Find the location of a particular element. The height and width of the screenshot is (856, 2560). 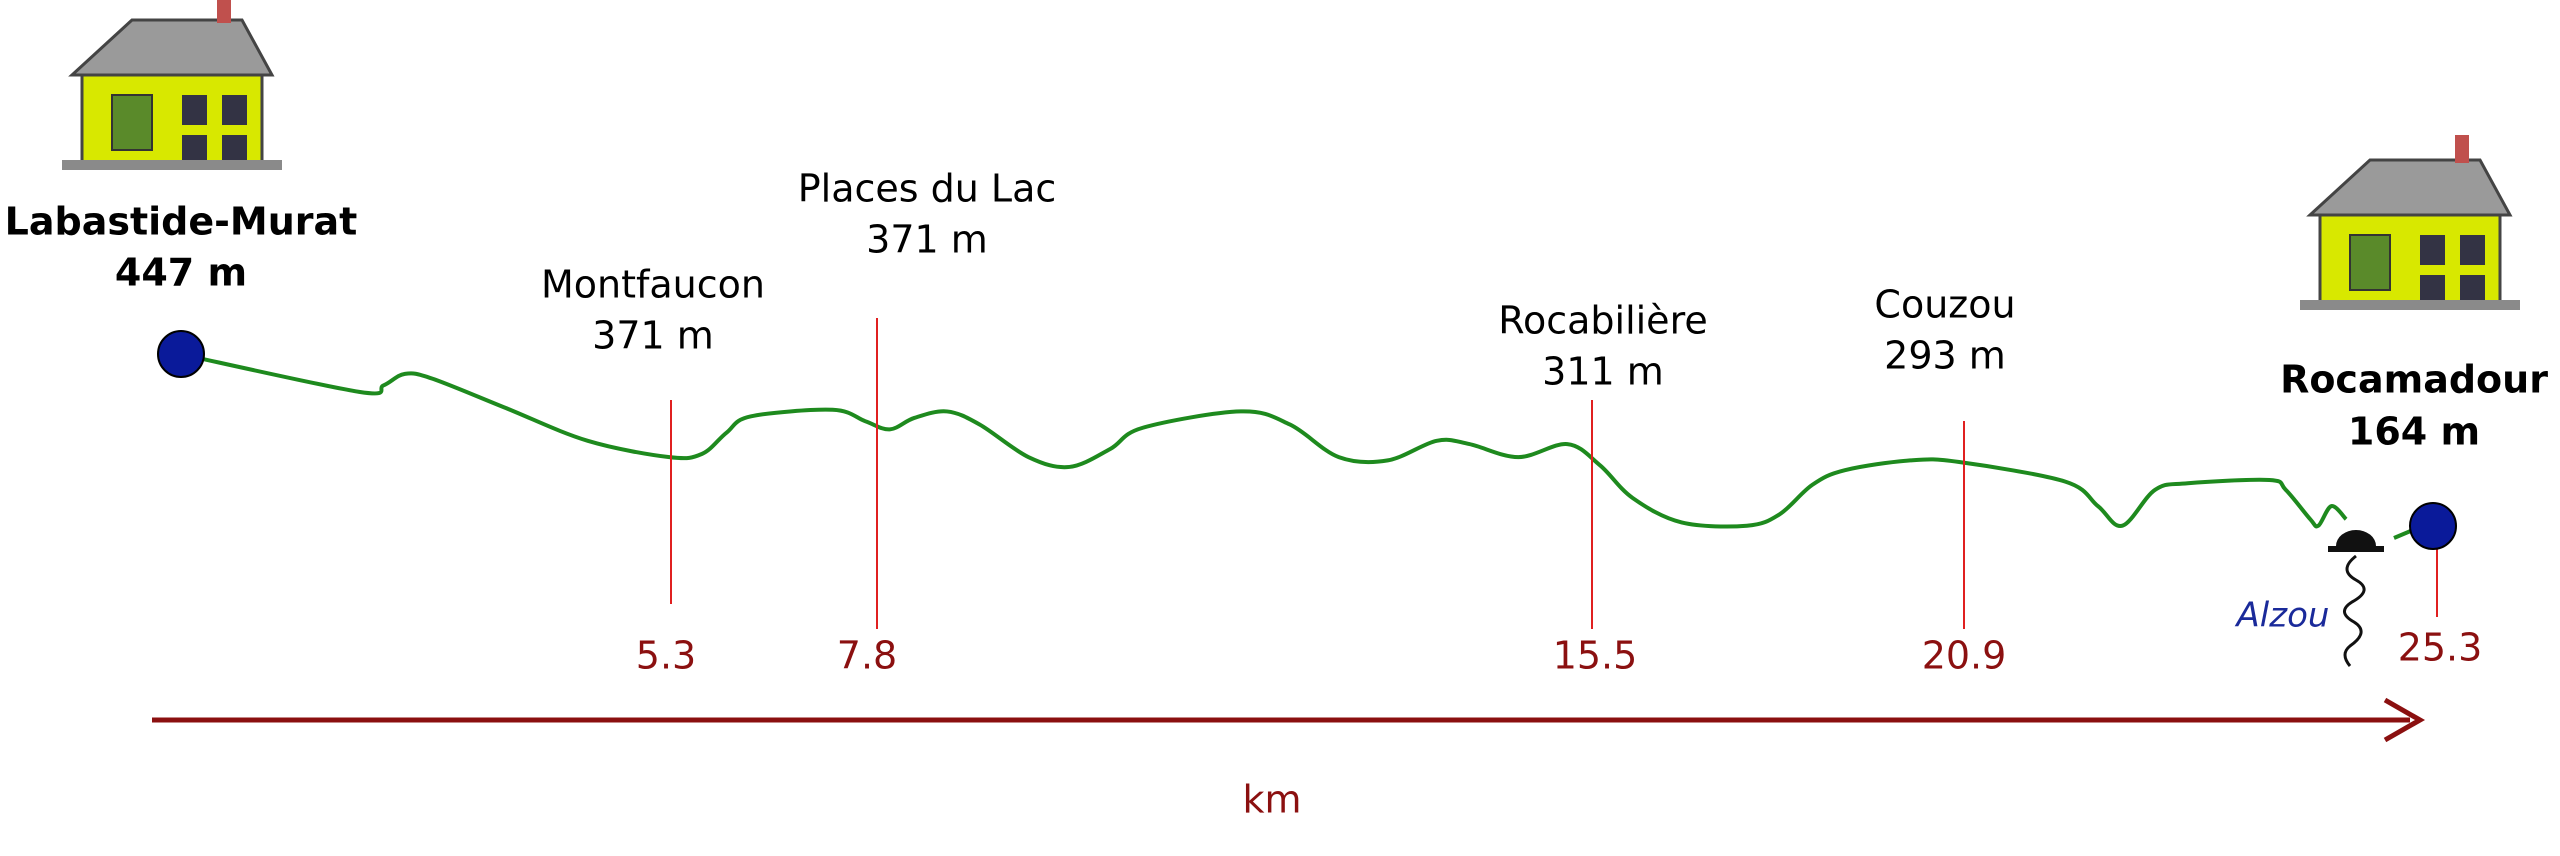

waypoint-name: Montfaucon is located at coordinates (653, 285).